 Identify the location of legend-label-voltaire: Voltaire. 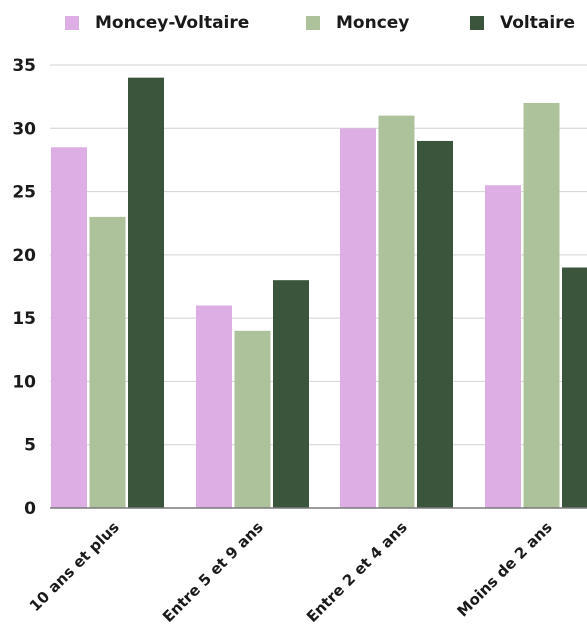
(538, 23).